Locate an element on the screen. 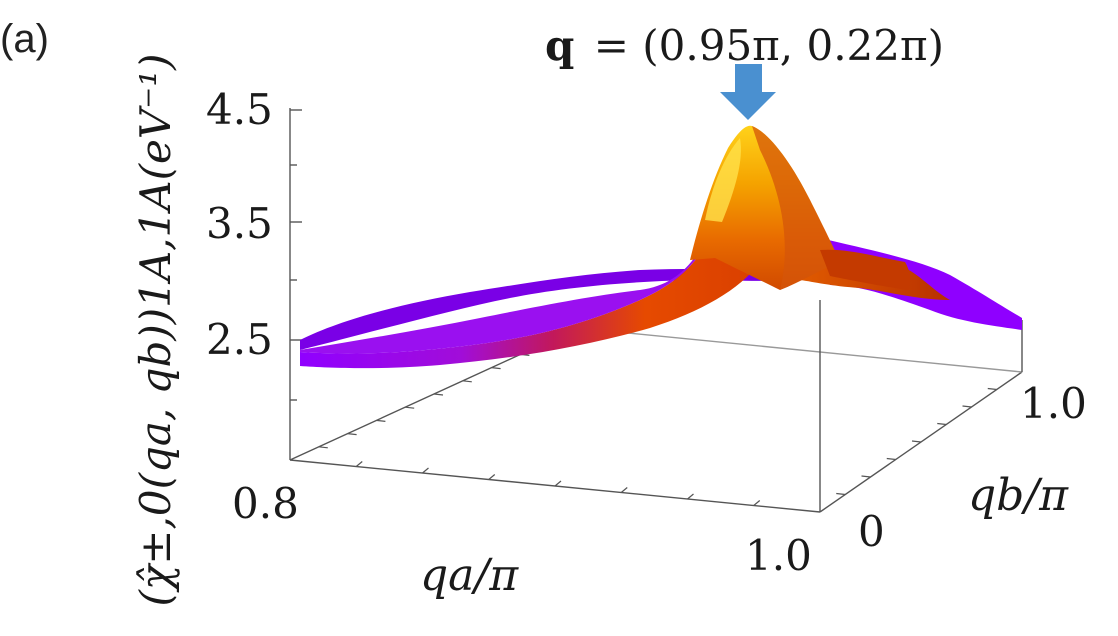  qa-tick-label-0.8: 0.8 is located at coordinates (265, 503).